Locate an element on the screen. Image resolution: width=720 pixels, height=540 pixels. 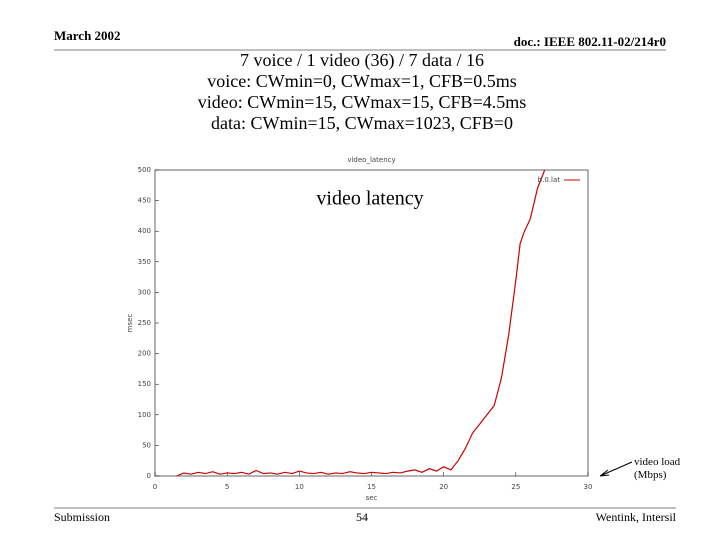
annotation: video latency is located at coordinates (369, 199).